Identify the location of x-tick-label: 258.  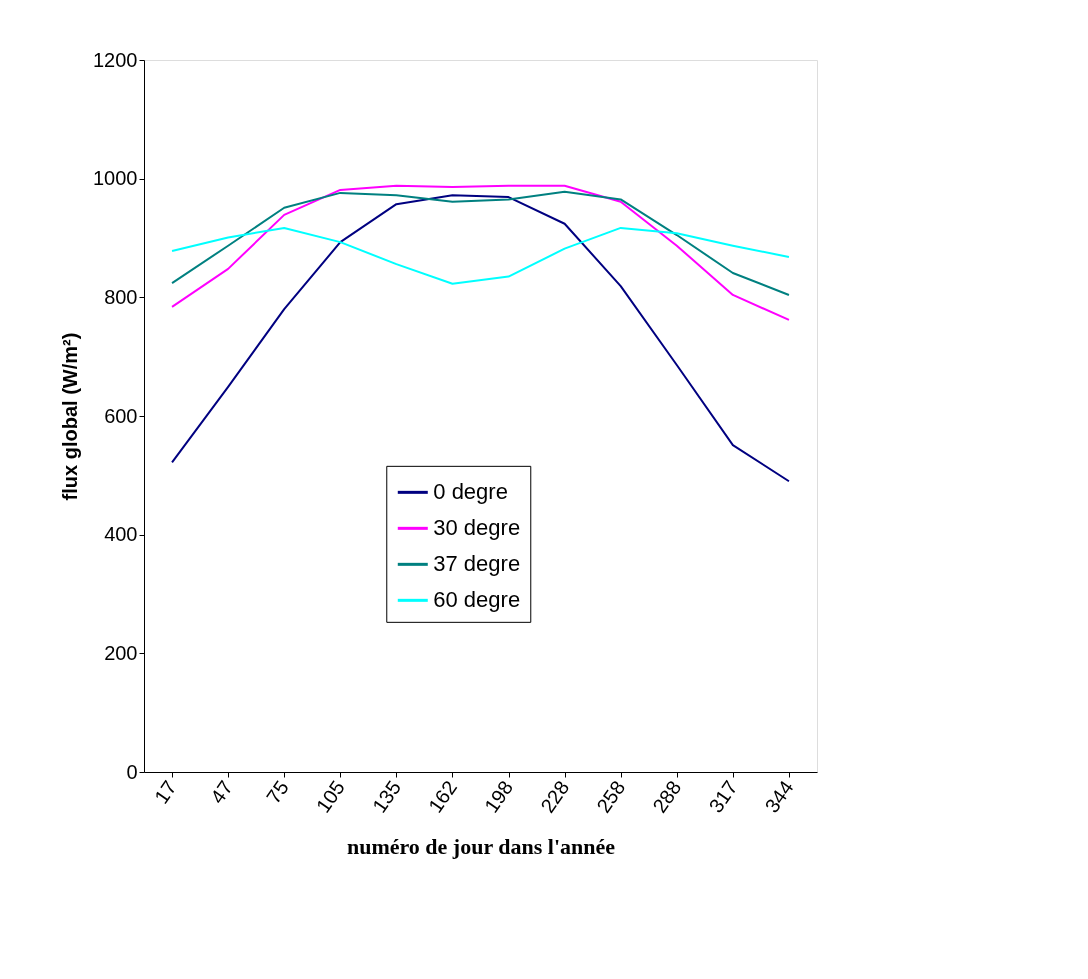
(611, 796).